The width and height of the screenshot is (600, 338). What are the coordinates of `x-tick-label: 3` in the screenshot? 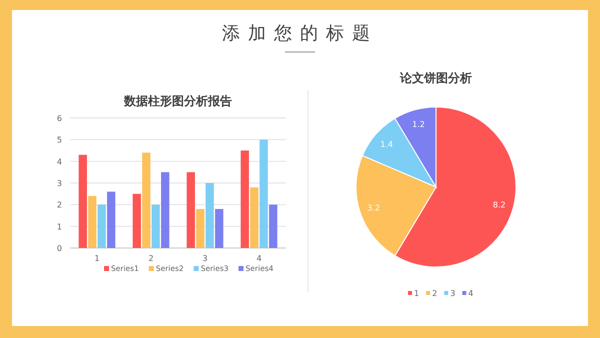 It's located at (205, 258).